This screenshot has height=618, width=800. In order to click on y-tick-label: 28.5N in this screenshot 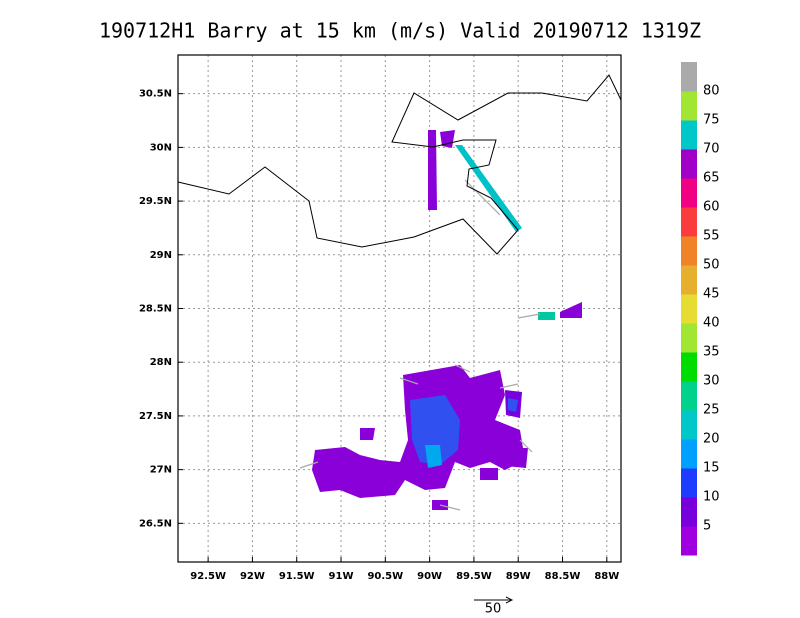, I will do `click(155, 309)`.